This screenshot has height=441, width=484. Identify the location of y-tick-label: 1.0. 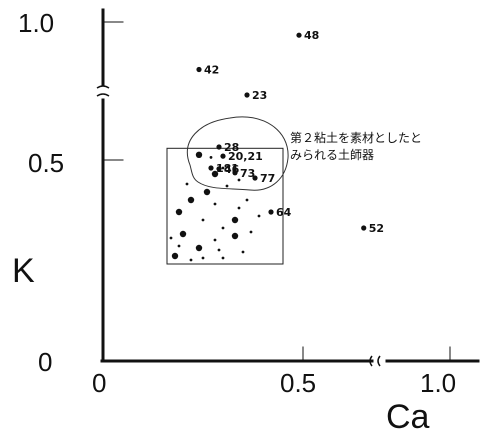
(36, 23).